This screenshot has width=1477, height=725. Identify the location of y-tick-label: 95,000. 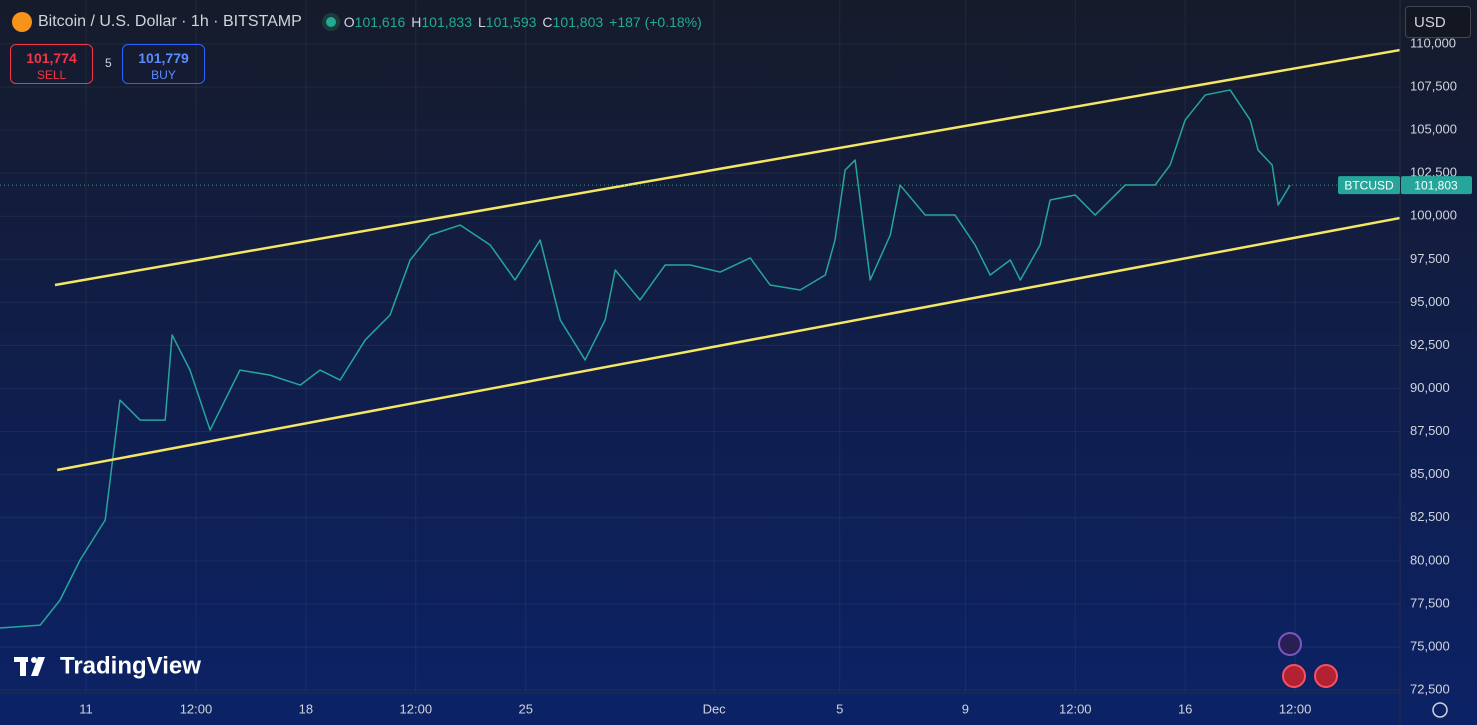
(1430, 301).